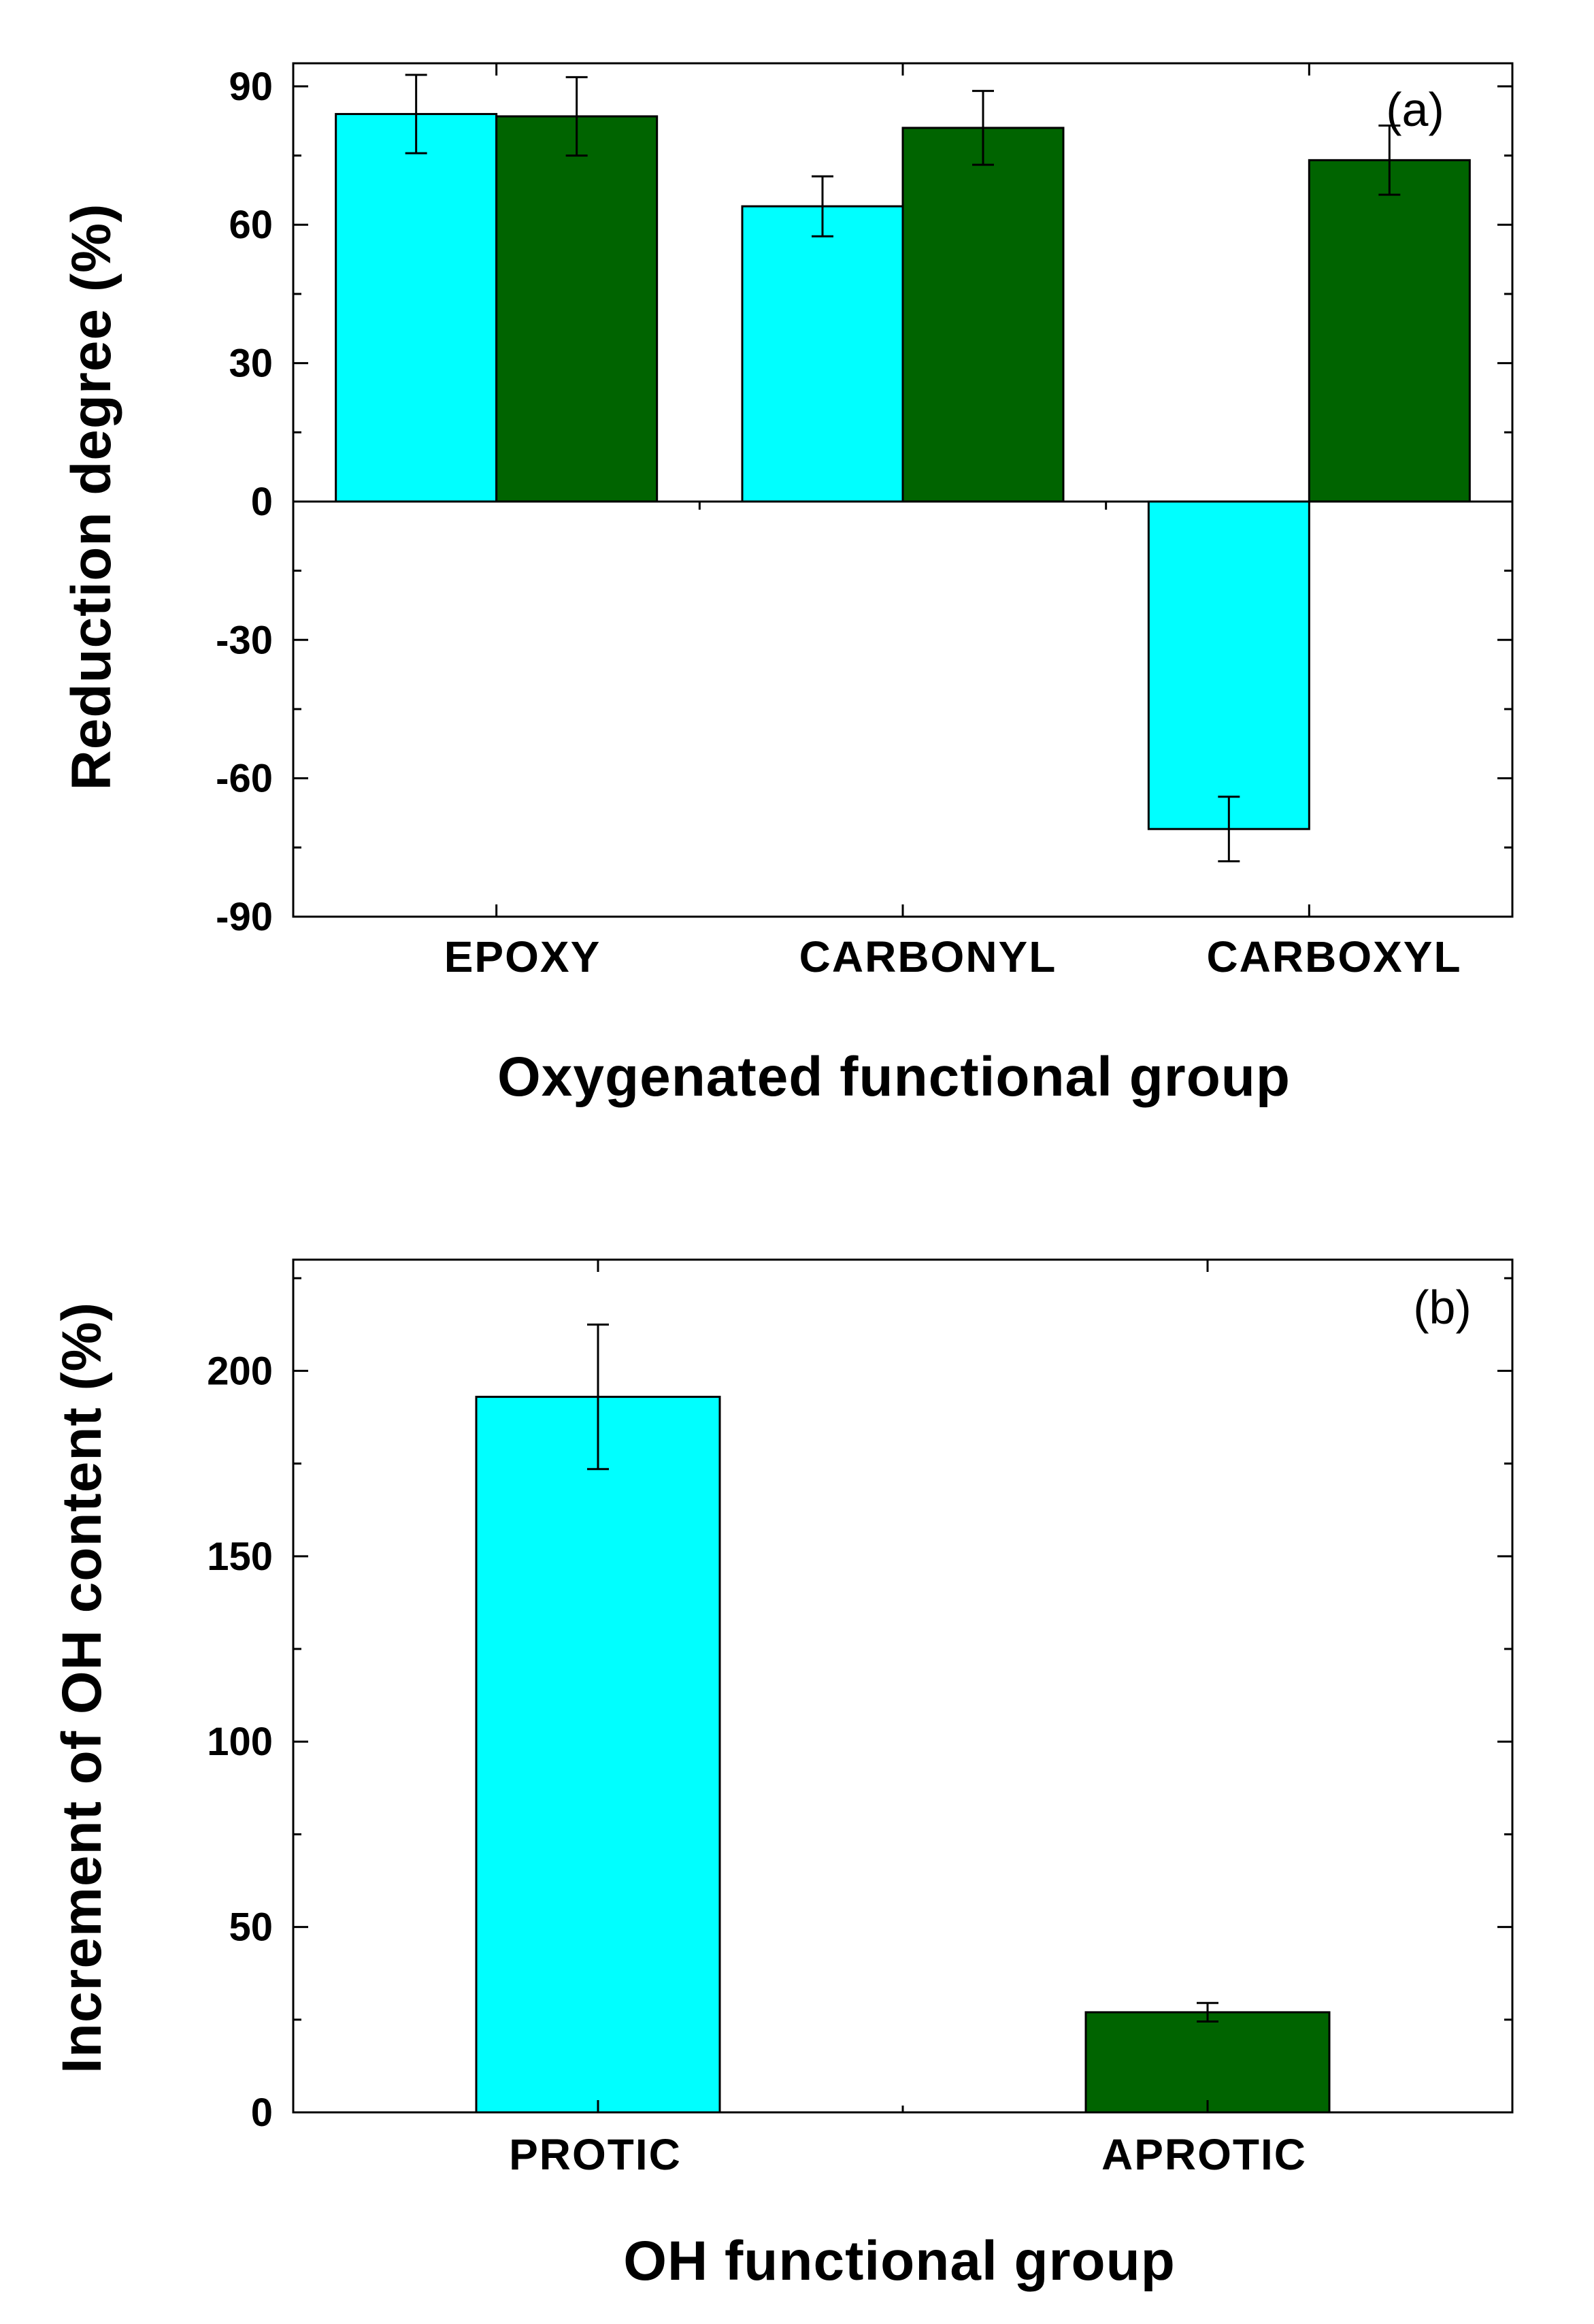  I want to click on panel-b-x-ticks, so click(903, 1686).